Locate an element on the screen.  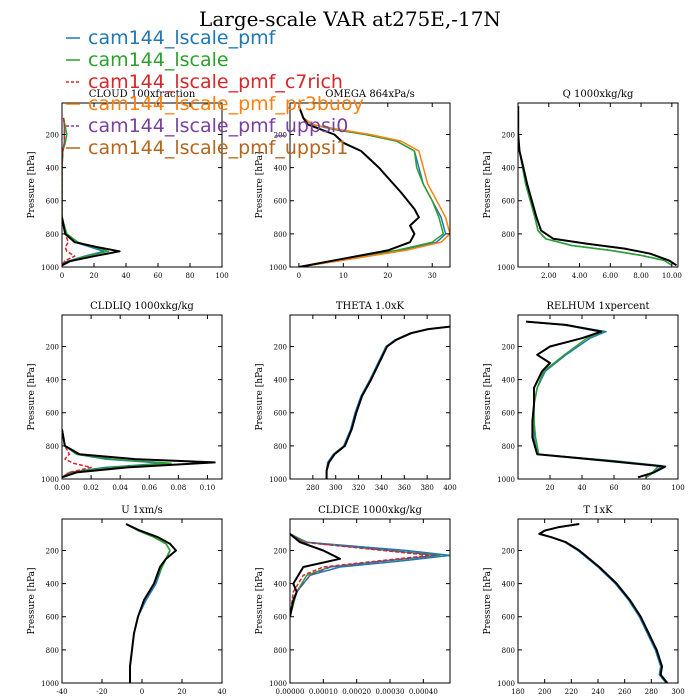
legend-label: cam144_lscale is located at coordinates (158, 60).